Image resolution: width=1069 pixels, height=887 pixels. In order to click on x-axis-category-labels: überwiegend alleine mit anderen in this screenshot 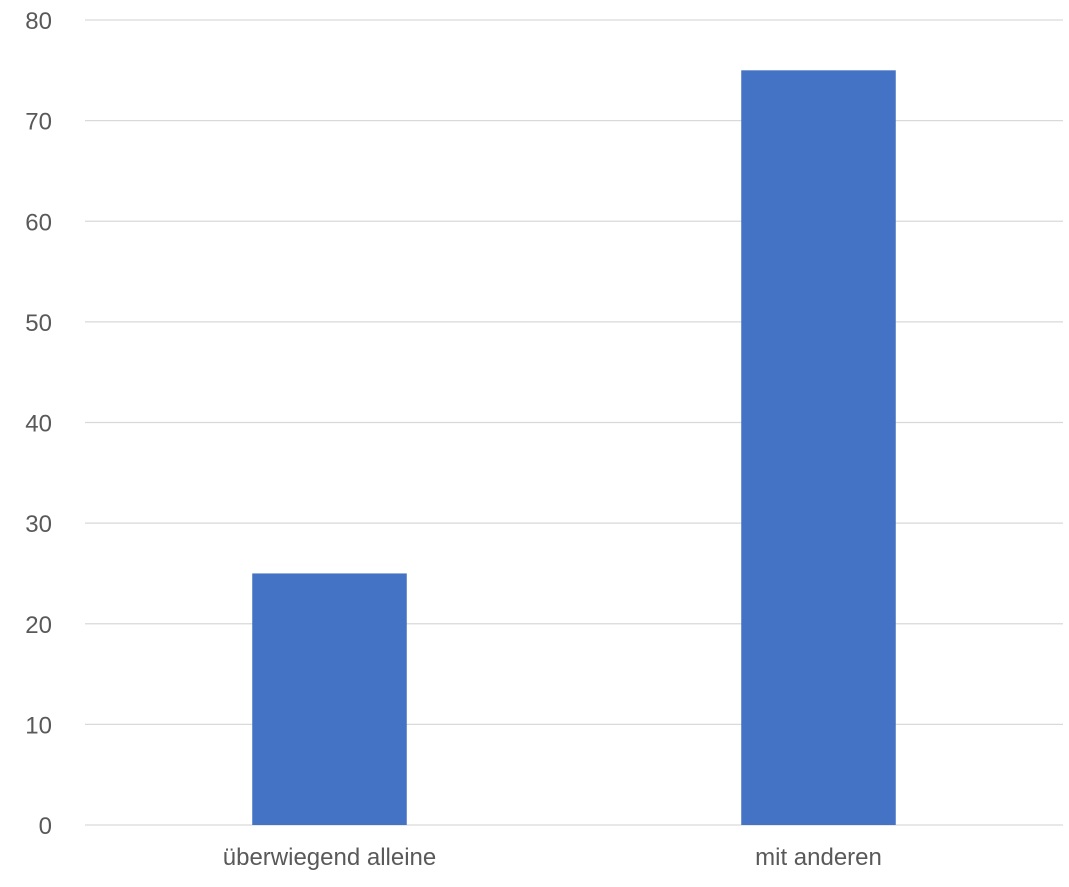, I will do `click(552, 857)`.